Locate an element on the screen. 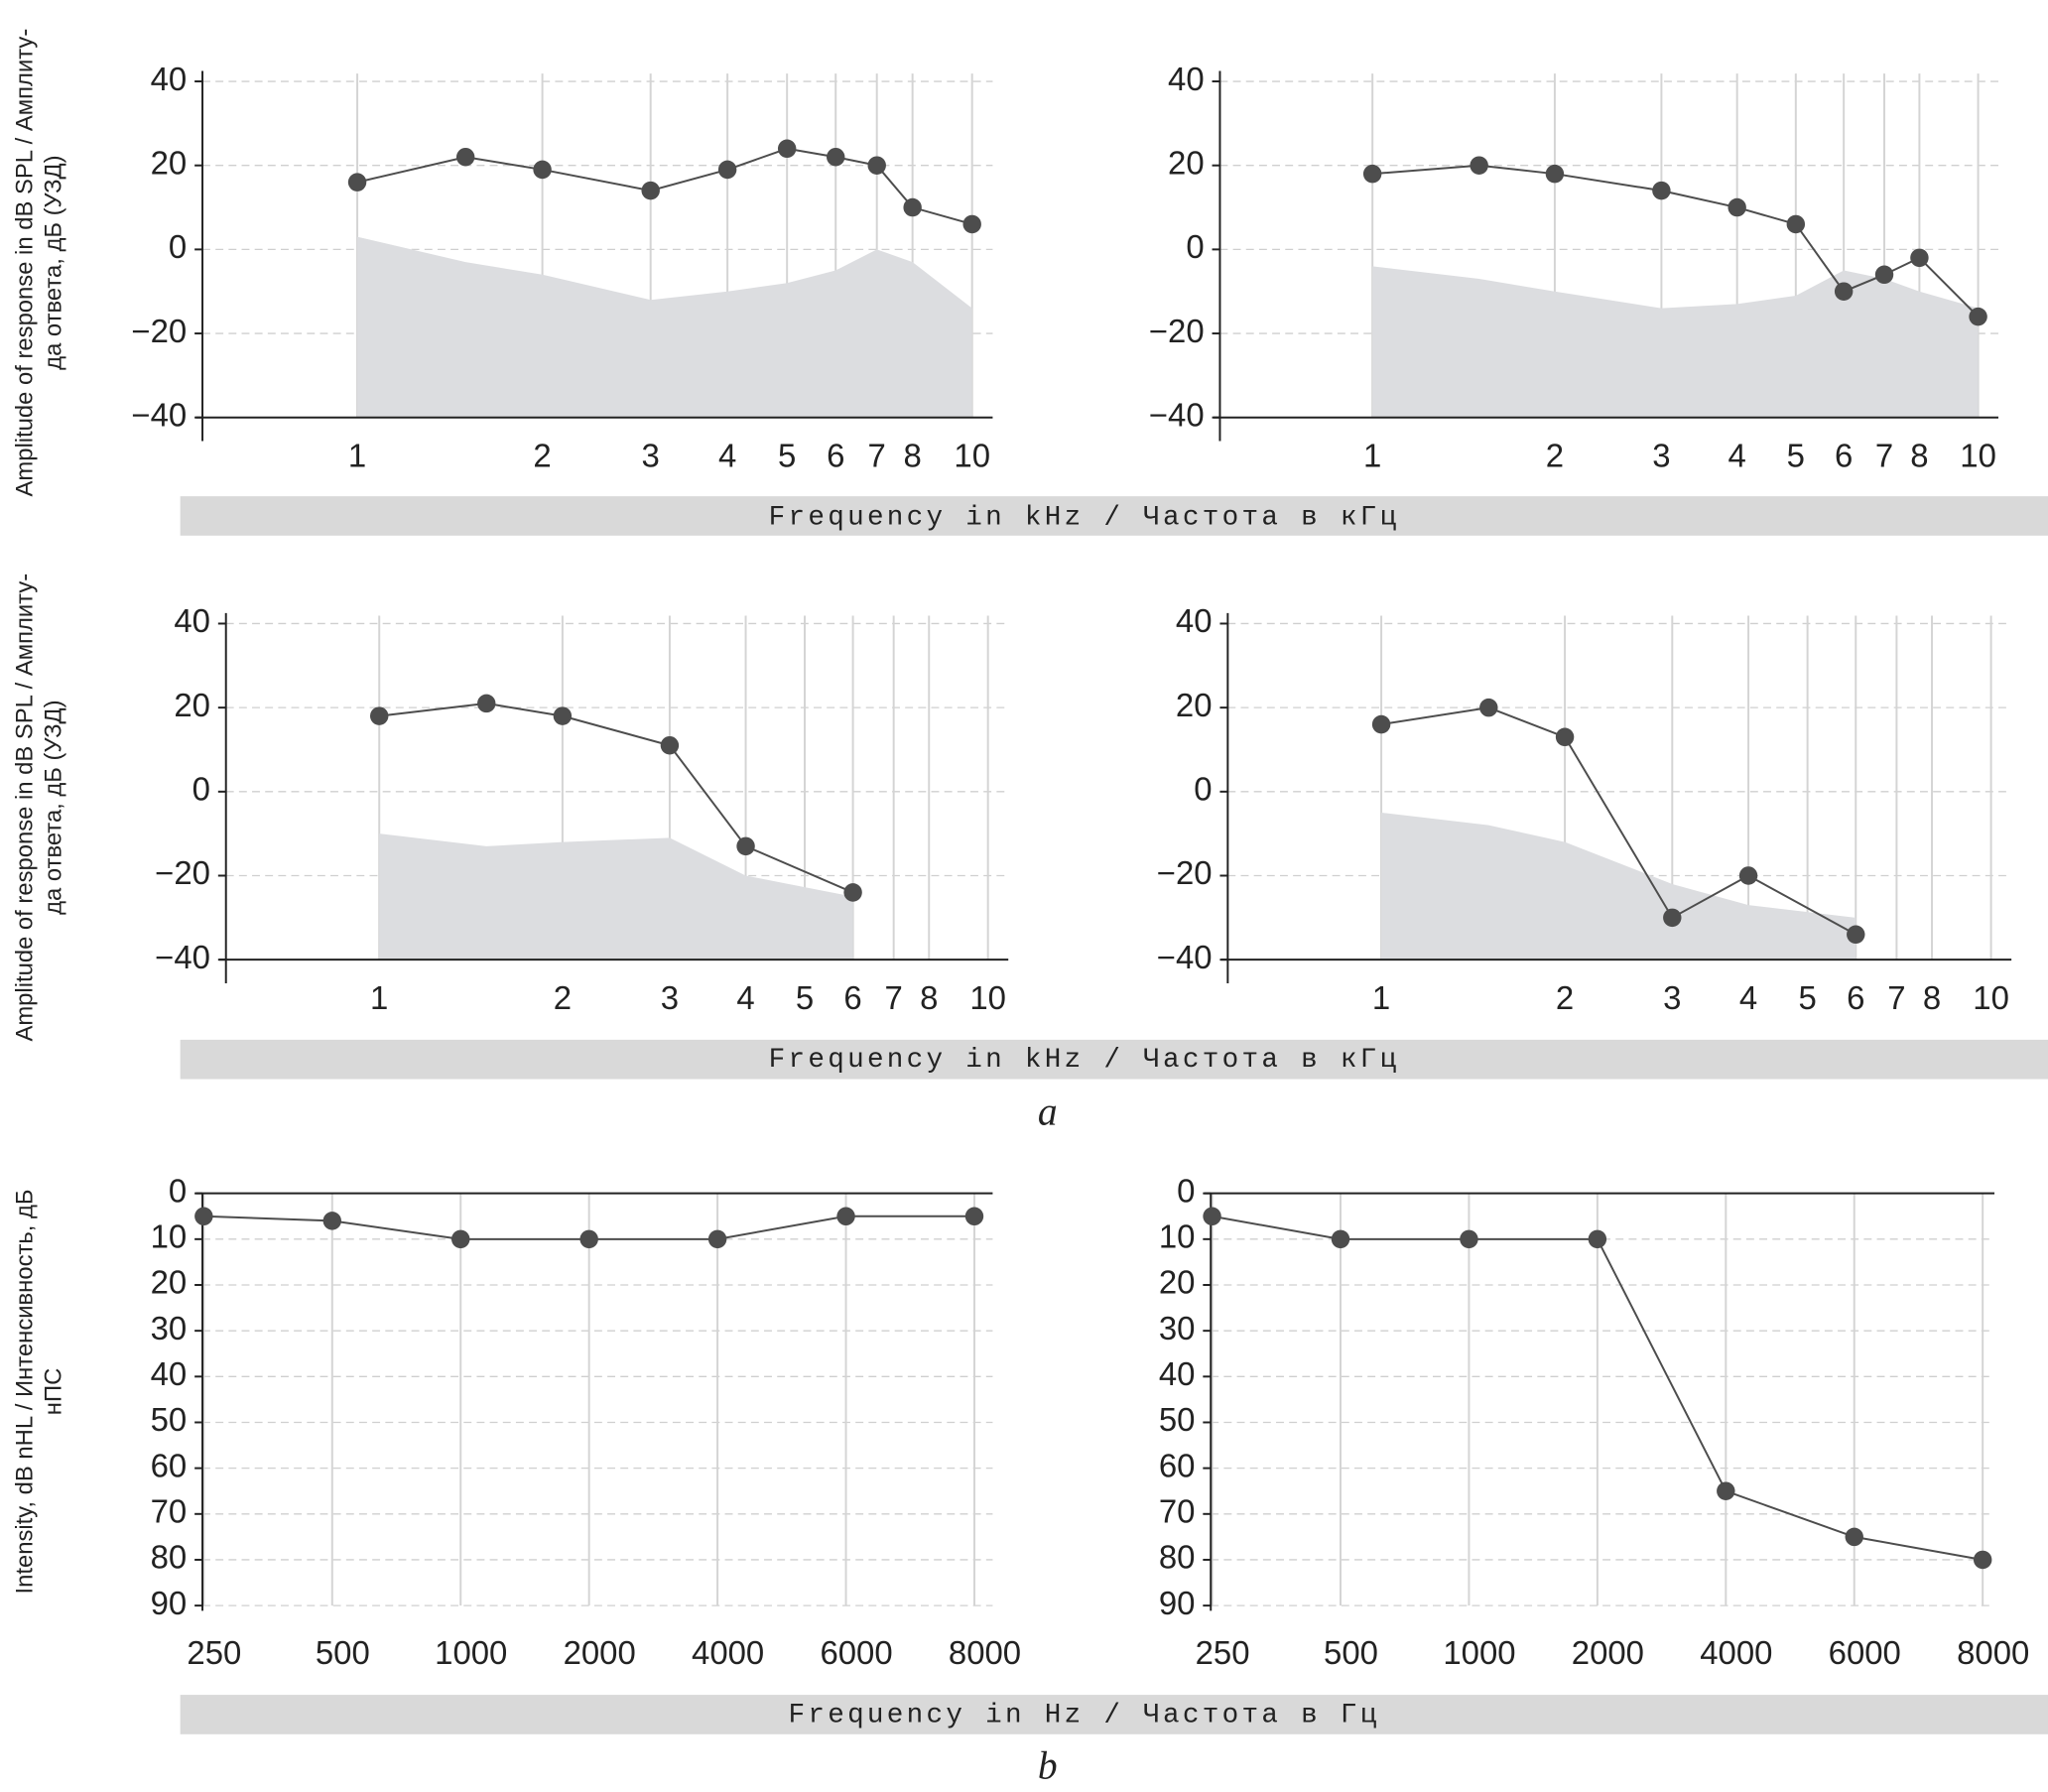  y-tick-label: 10 is located at coordinates (169, 1236).